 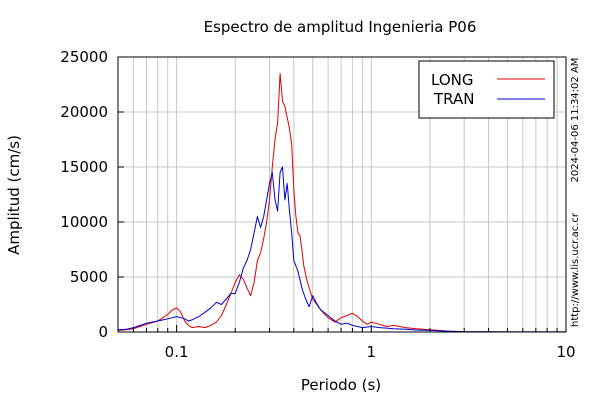 What do you see at coordinates (14, 195) in the screenshot?
I see `y-axis-label: Amplitud (cm/s)` at bounding box center [14, 195].